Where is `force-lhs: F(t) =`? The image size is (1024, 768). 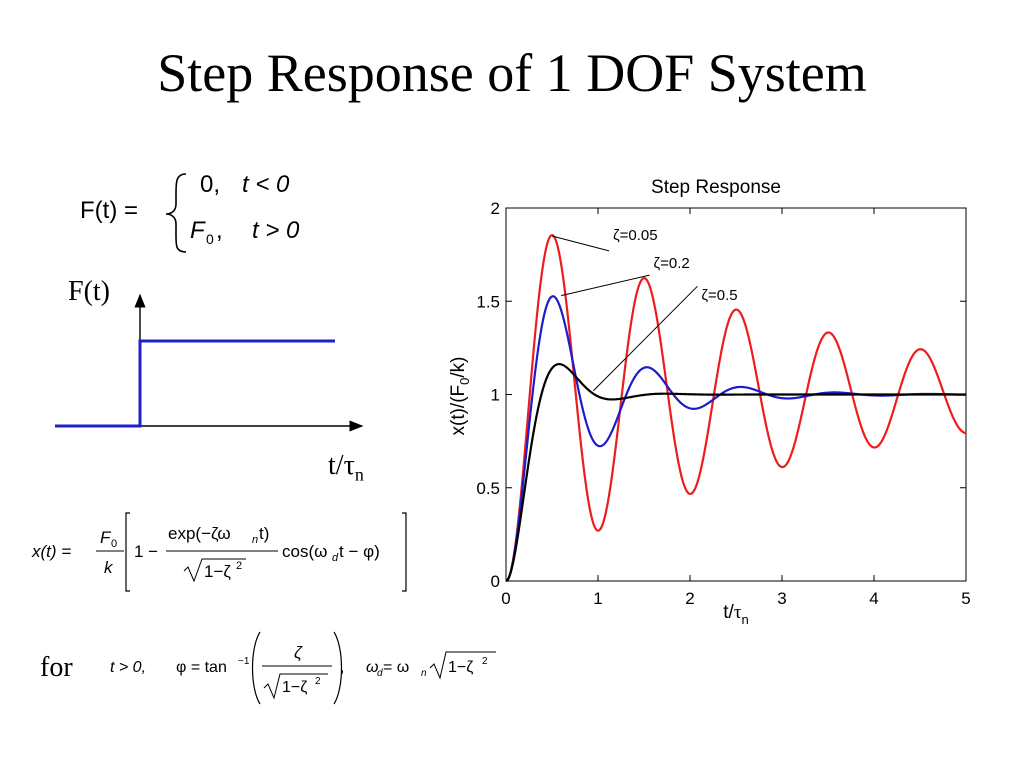
force-lhs: F(t) = is located at coordinates (109, 210).